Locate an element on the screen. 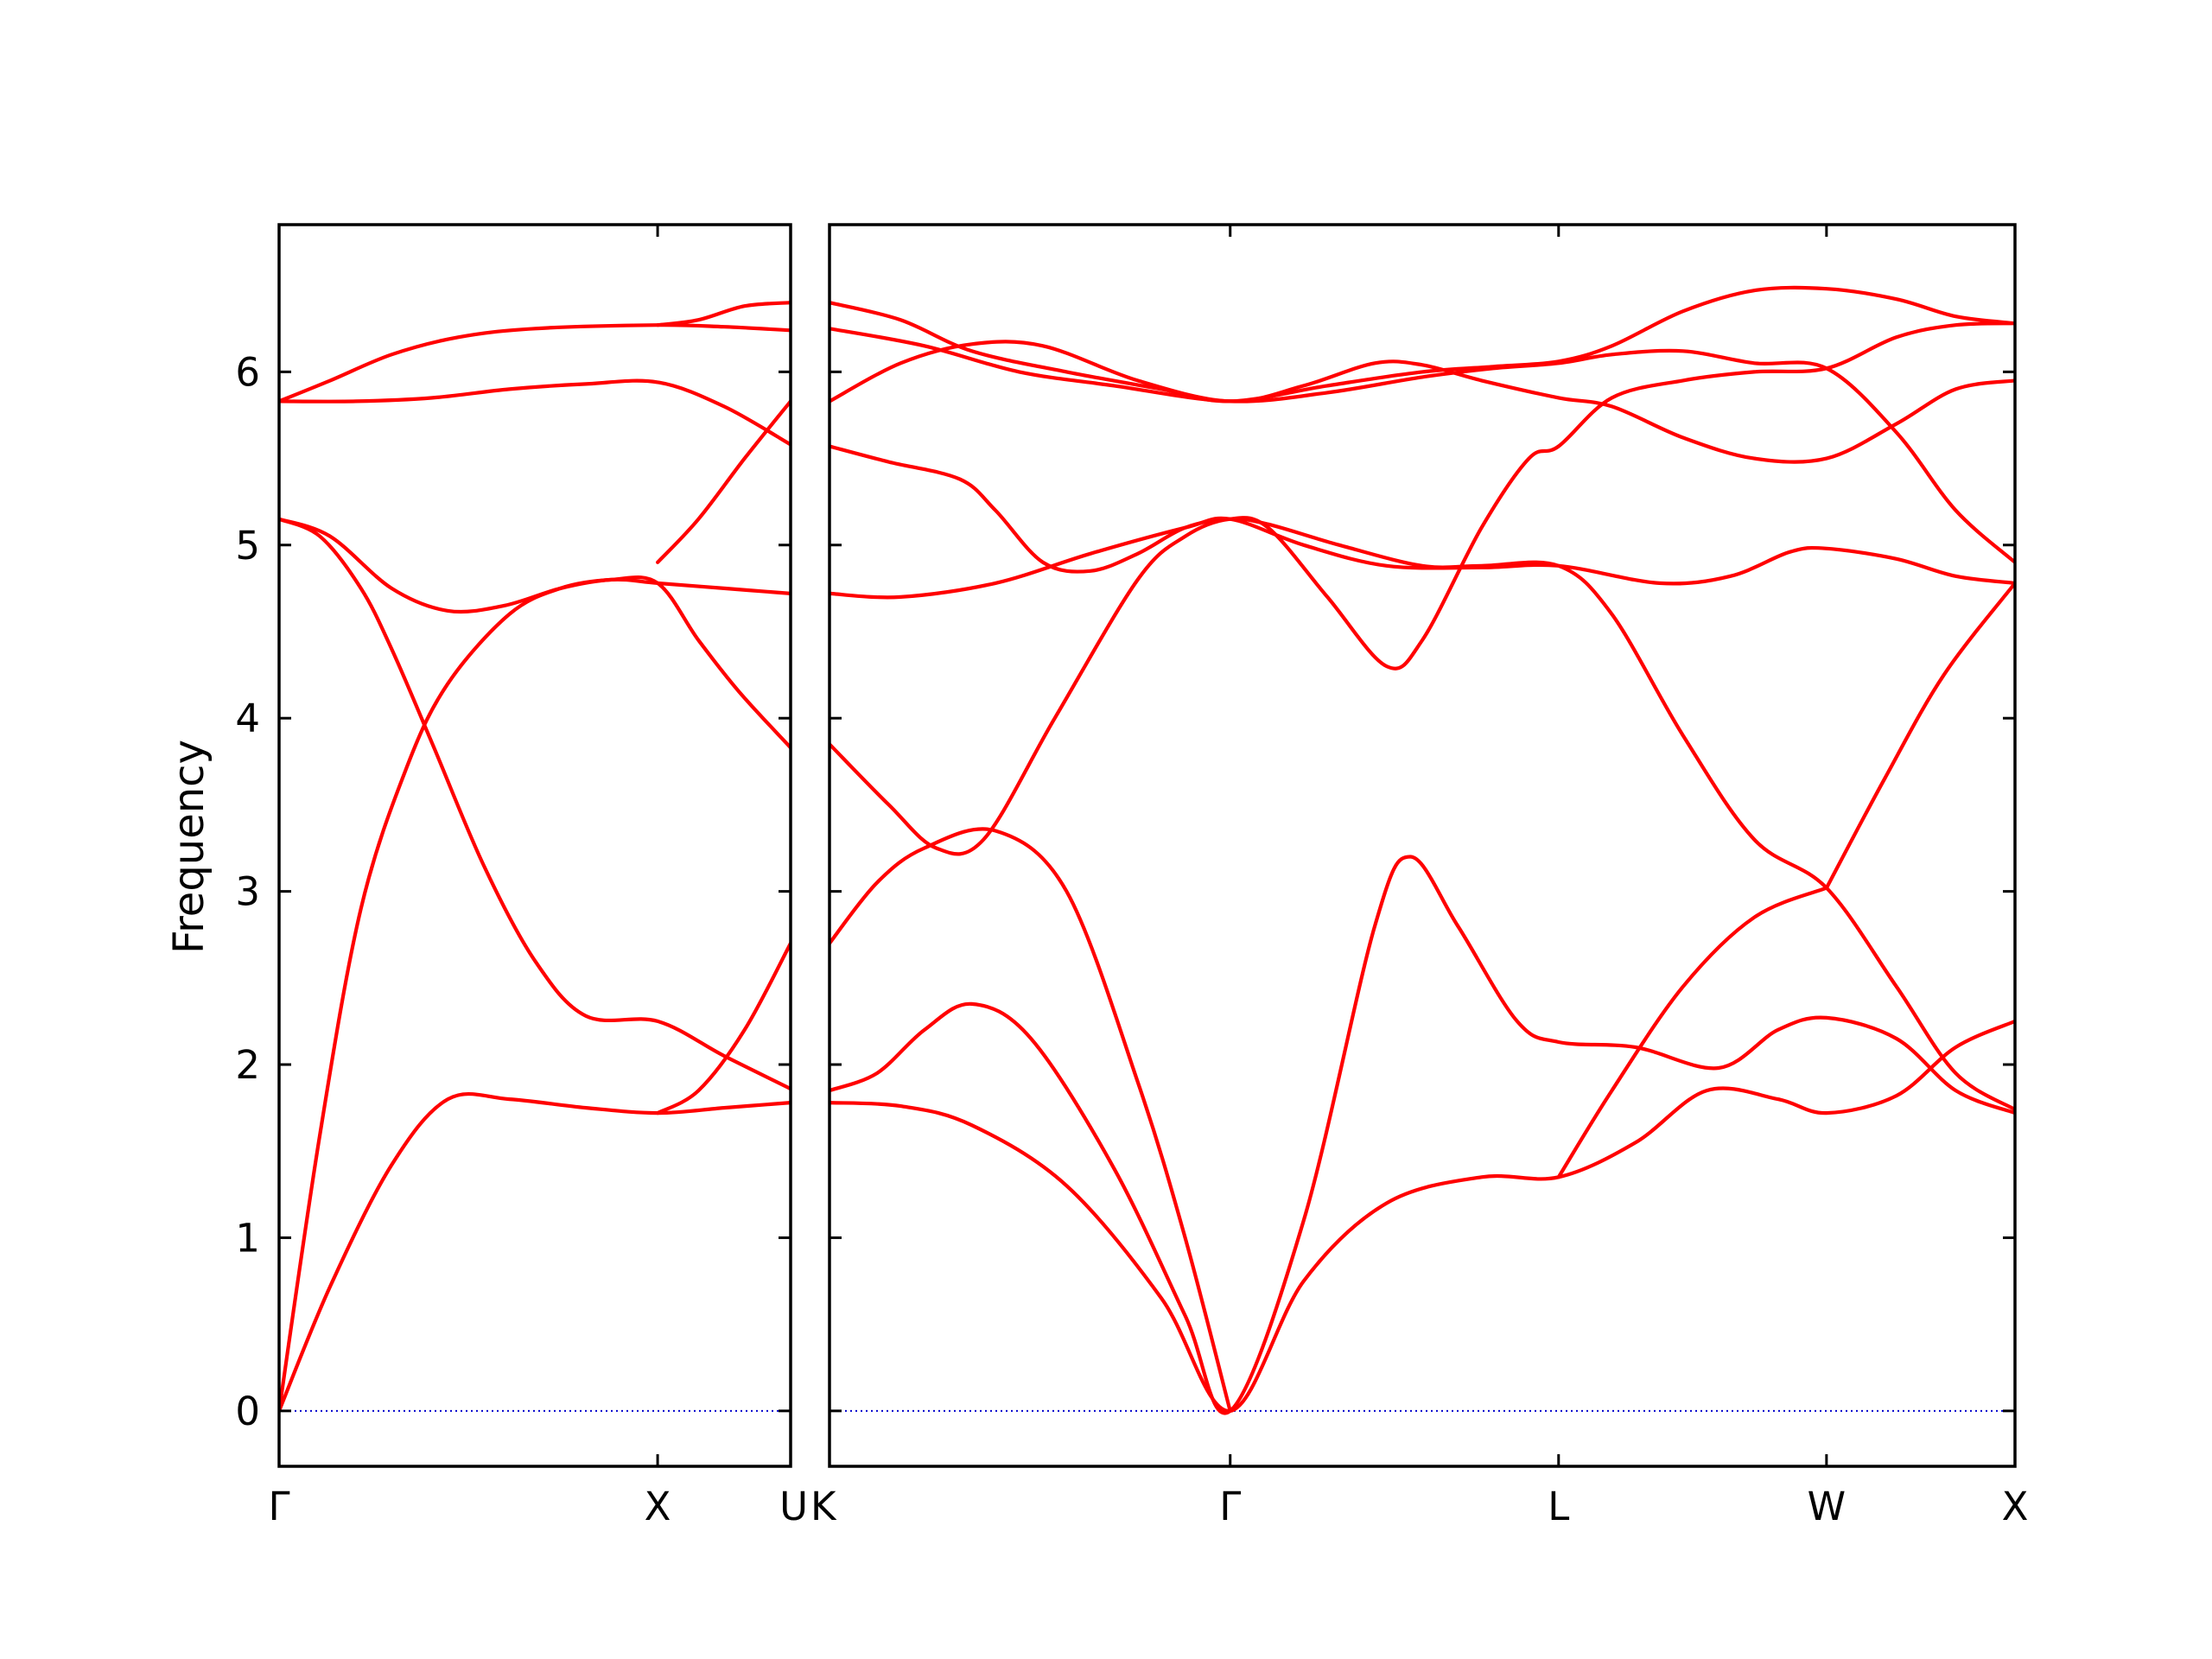 This screenshot has height=1659, width=2212. y-tick-label: 5 is located at coordinates (247, 546).